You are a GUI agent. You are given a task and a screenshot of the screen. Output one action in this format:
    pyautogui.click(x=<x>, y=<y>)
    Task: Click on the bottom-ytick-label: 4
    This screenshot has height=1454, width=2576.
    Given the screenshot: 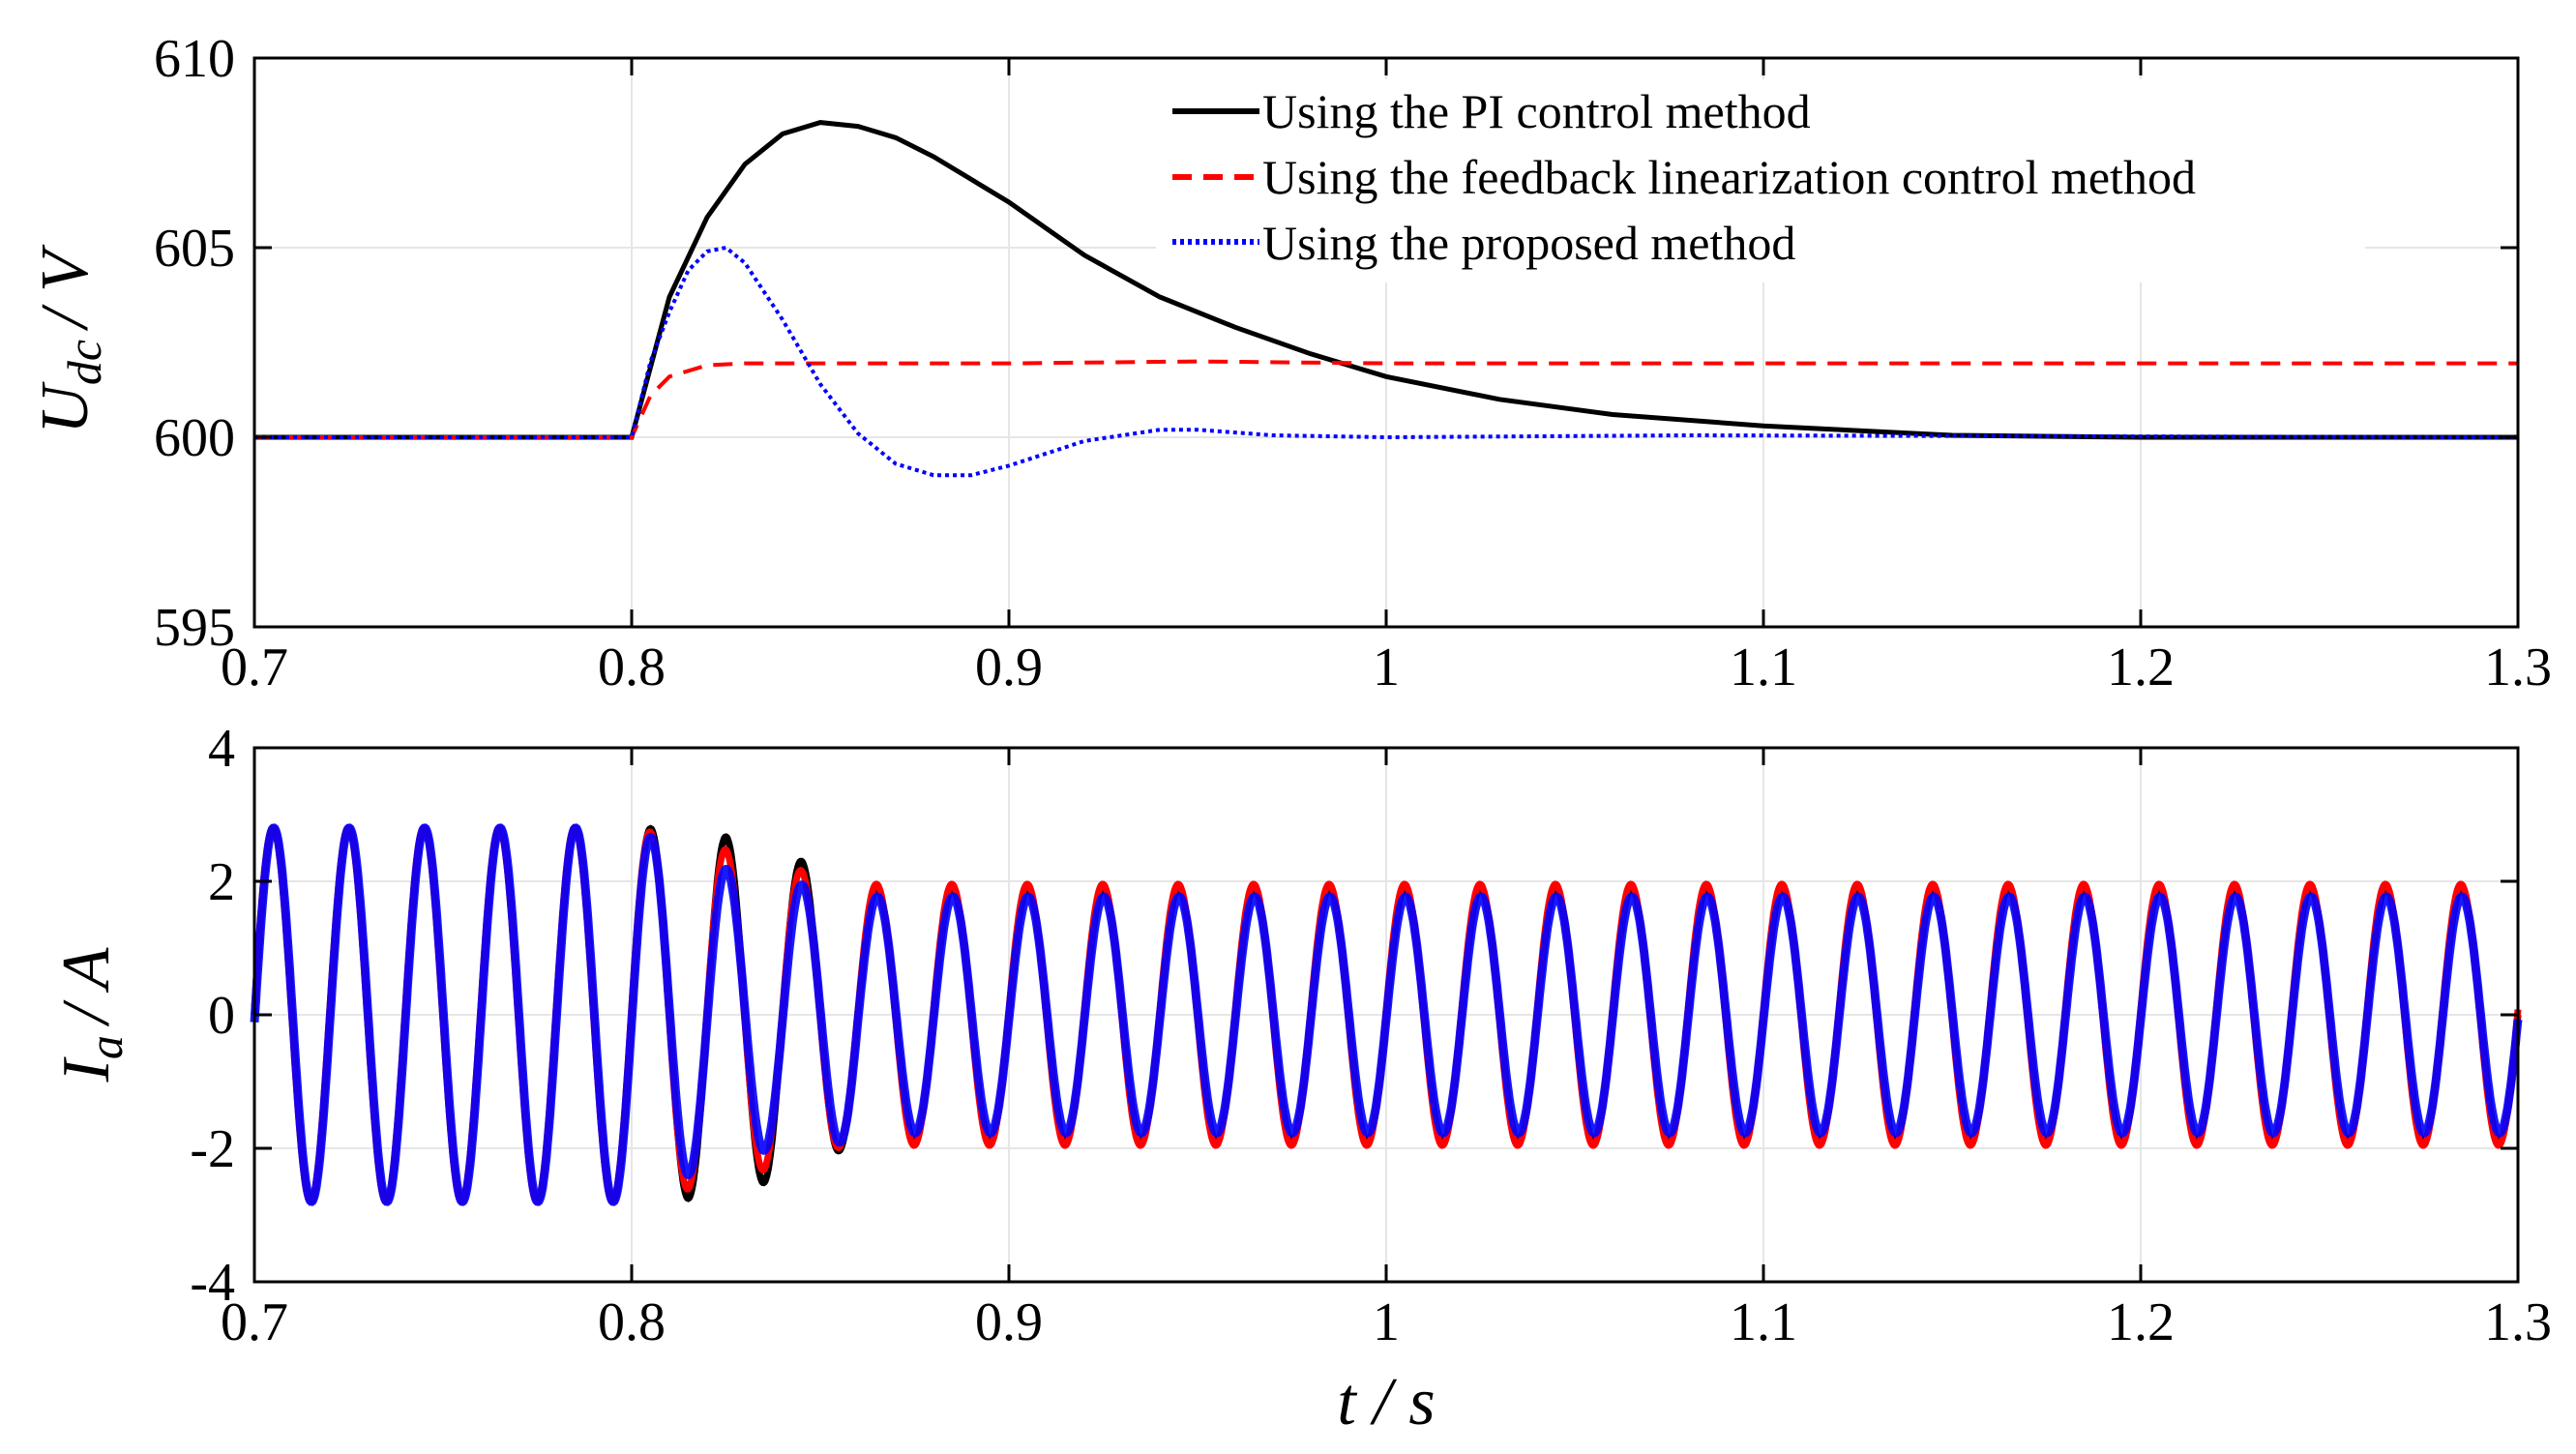 What is the action you would take?
    pyautogui.click(x=221, y=749)
    